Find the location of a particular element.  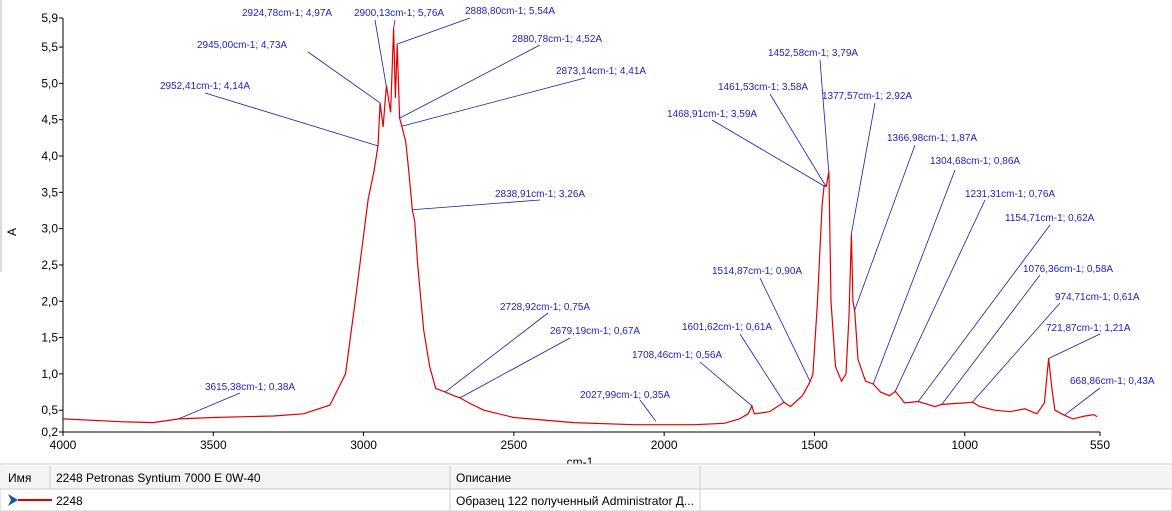

peak-label: 2838,91cm-1; 3,26A is located at coordinates (540, 194).